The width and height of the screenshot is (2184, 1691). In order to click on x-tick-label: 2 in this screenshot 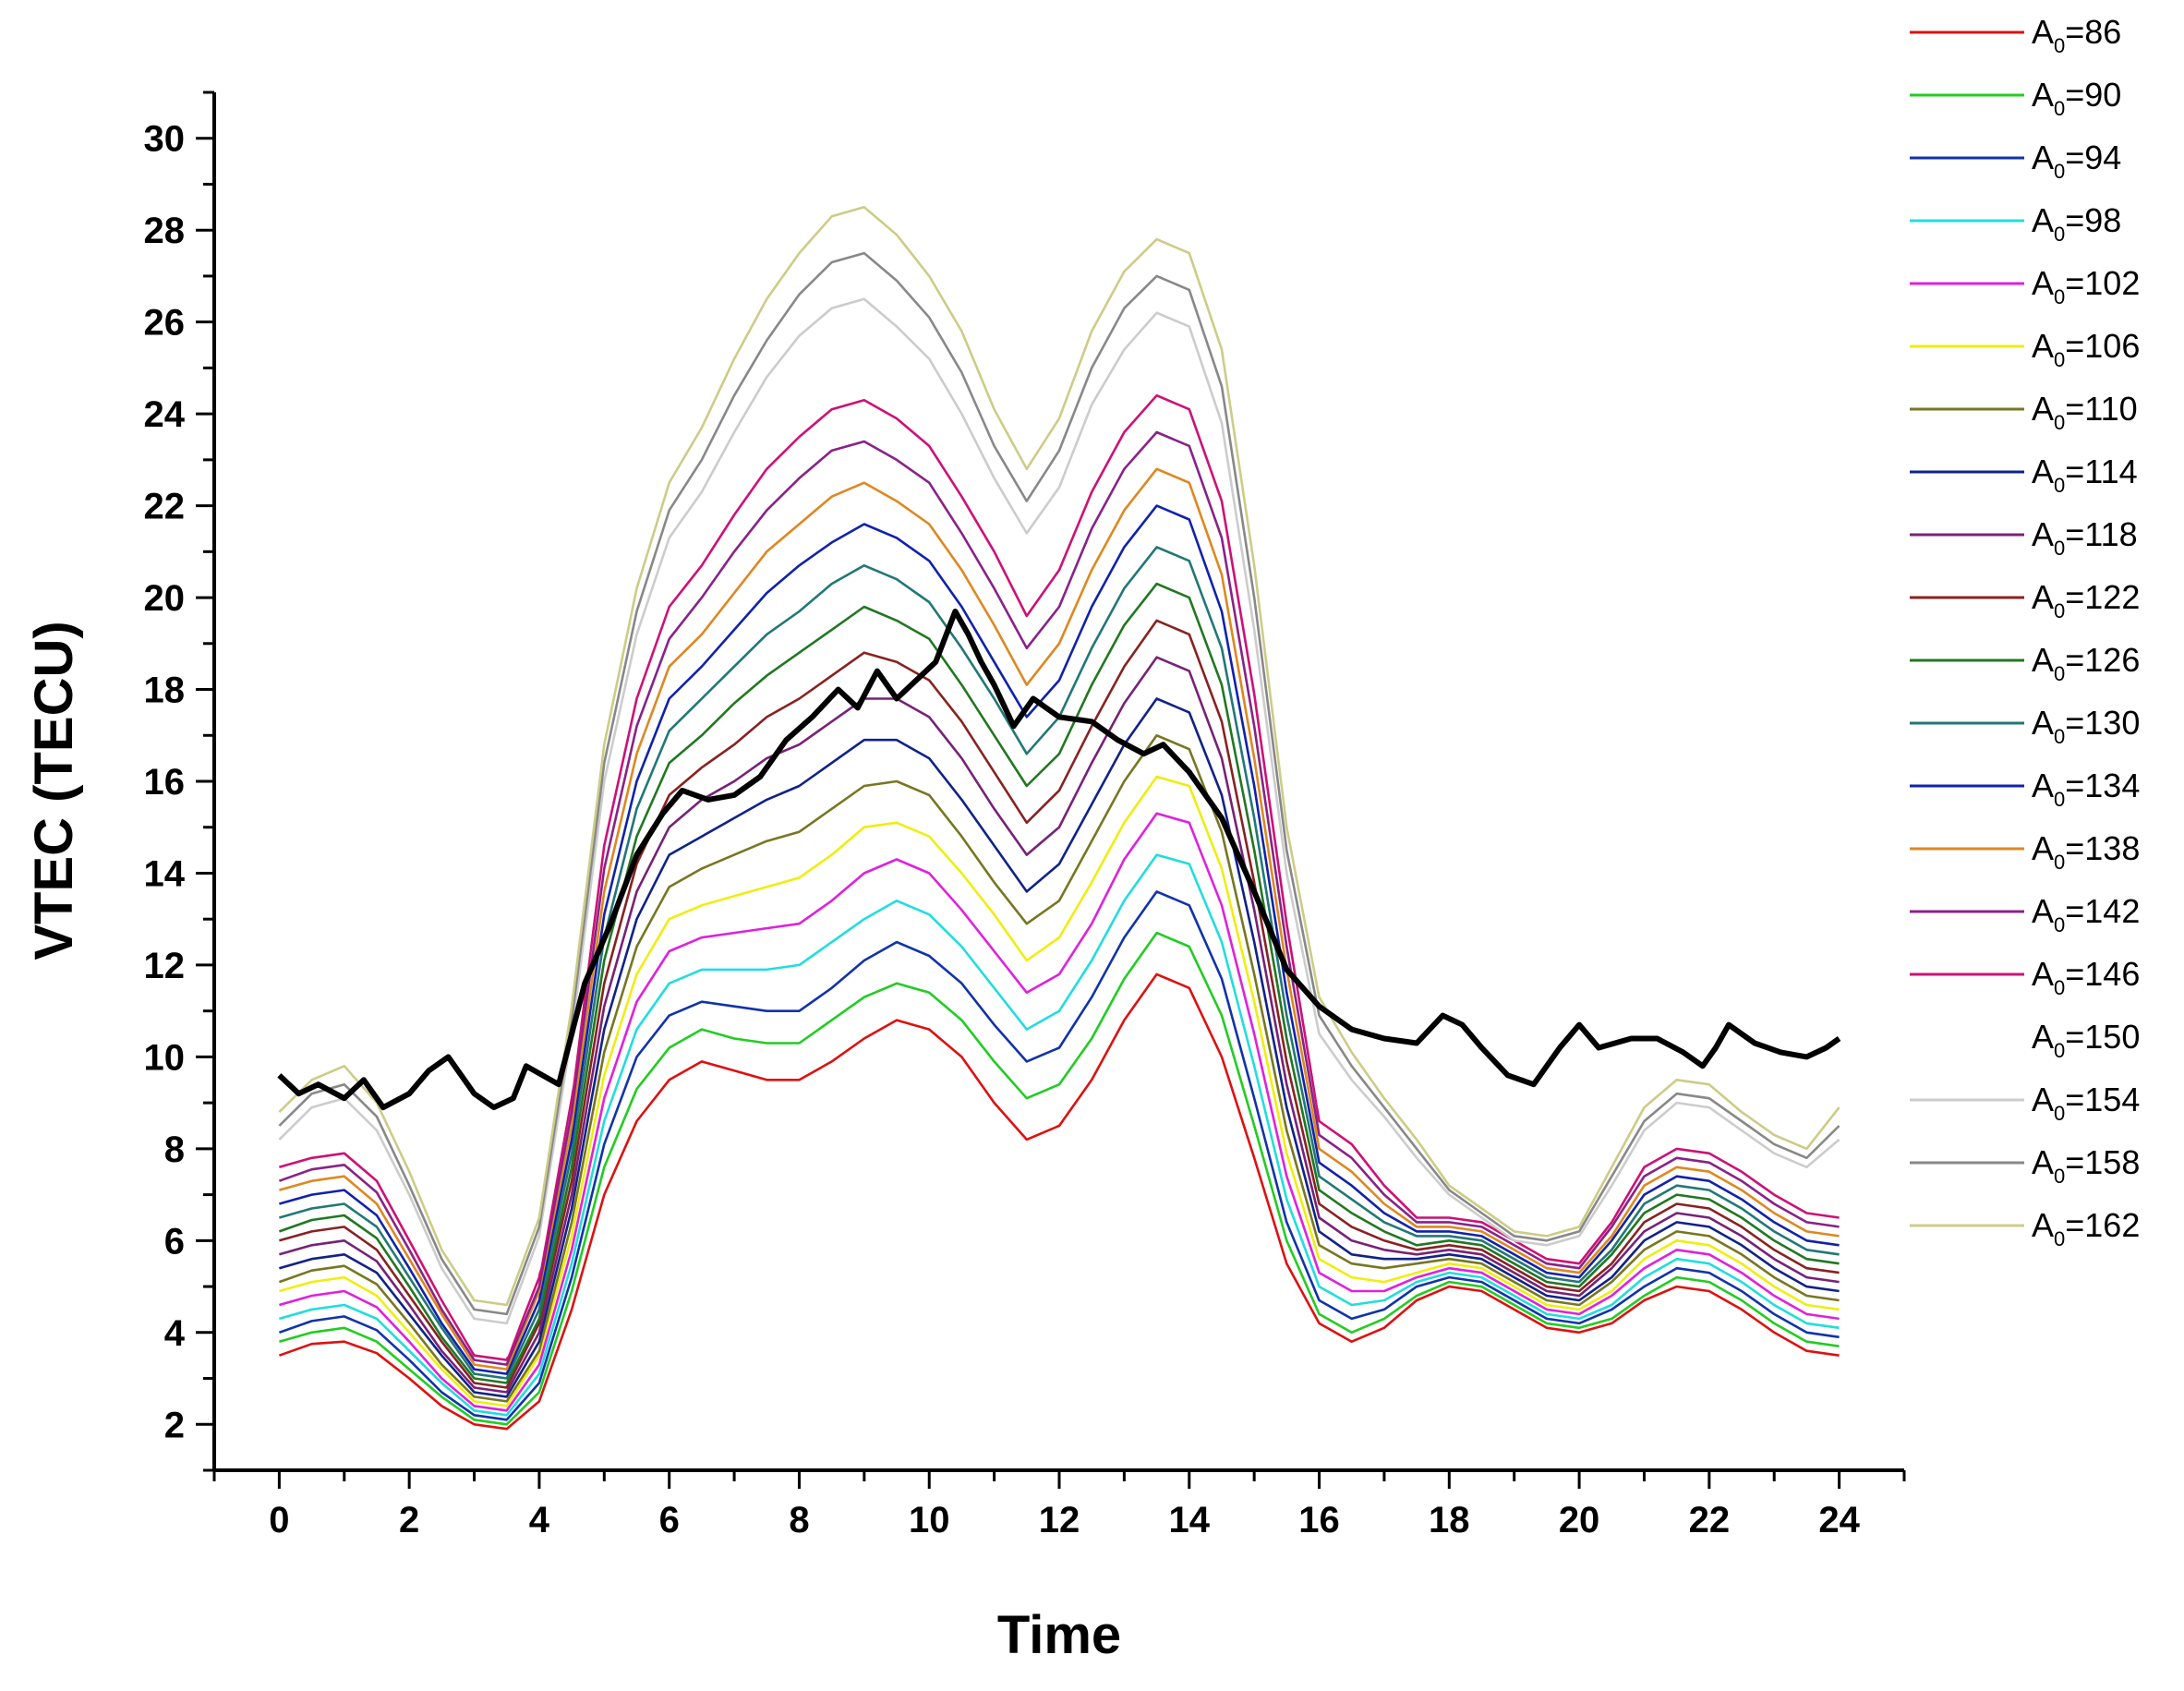, I will do `click(409, 1520)`.